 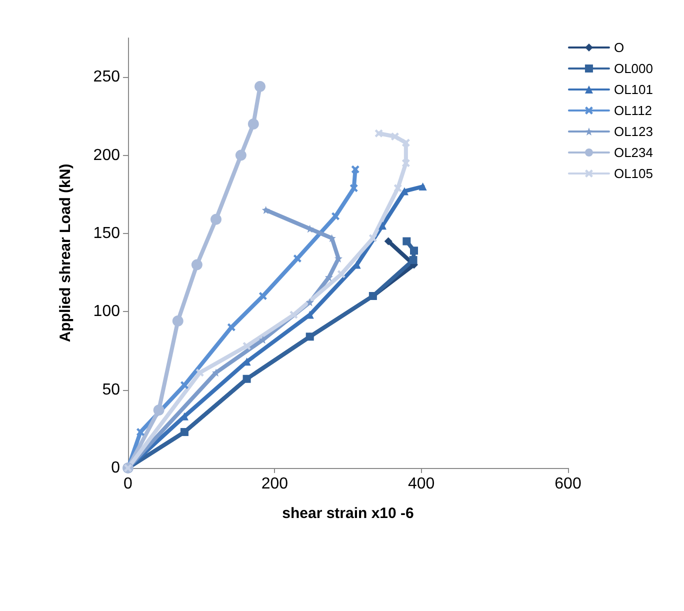 I want to click on y-tick-label: 0, so click(x=115, y=468).